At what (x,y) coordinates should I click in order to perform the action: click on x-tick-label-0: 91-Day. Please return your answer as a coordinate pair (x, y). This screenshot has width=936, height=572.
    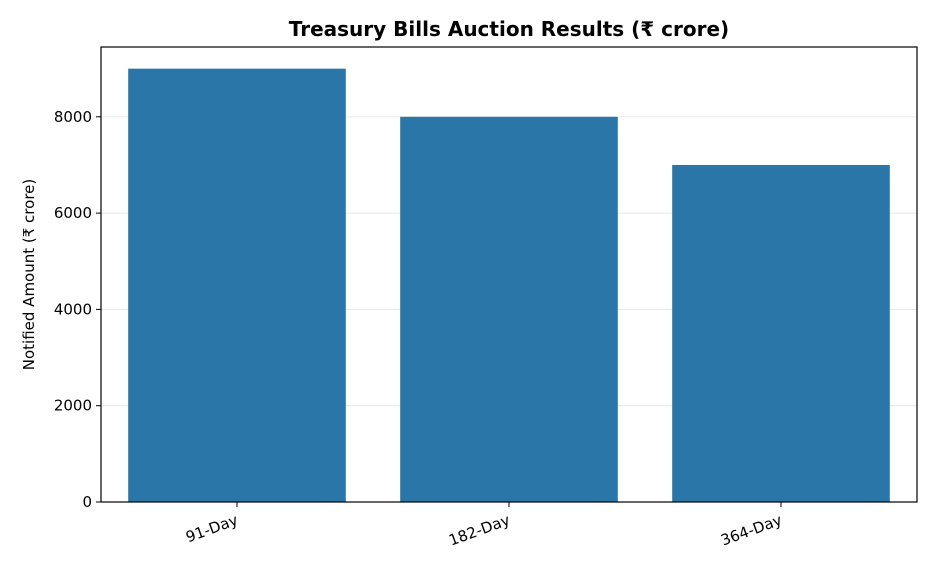
    Looking at the image, I should click on (211, 528).